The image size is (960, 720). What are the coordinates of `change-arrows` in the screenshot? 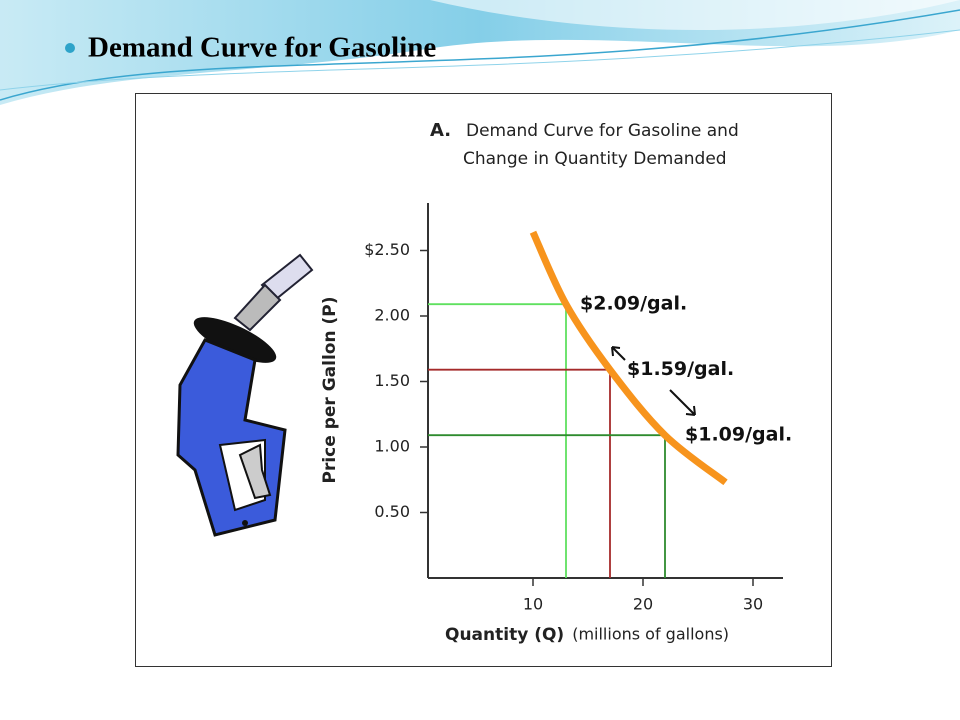 It's located at (653, 381).